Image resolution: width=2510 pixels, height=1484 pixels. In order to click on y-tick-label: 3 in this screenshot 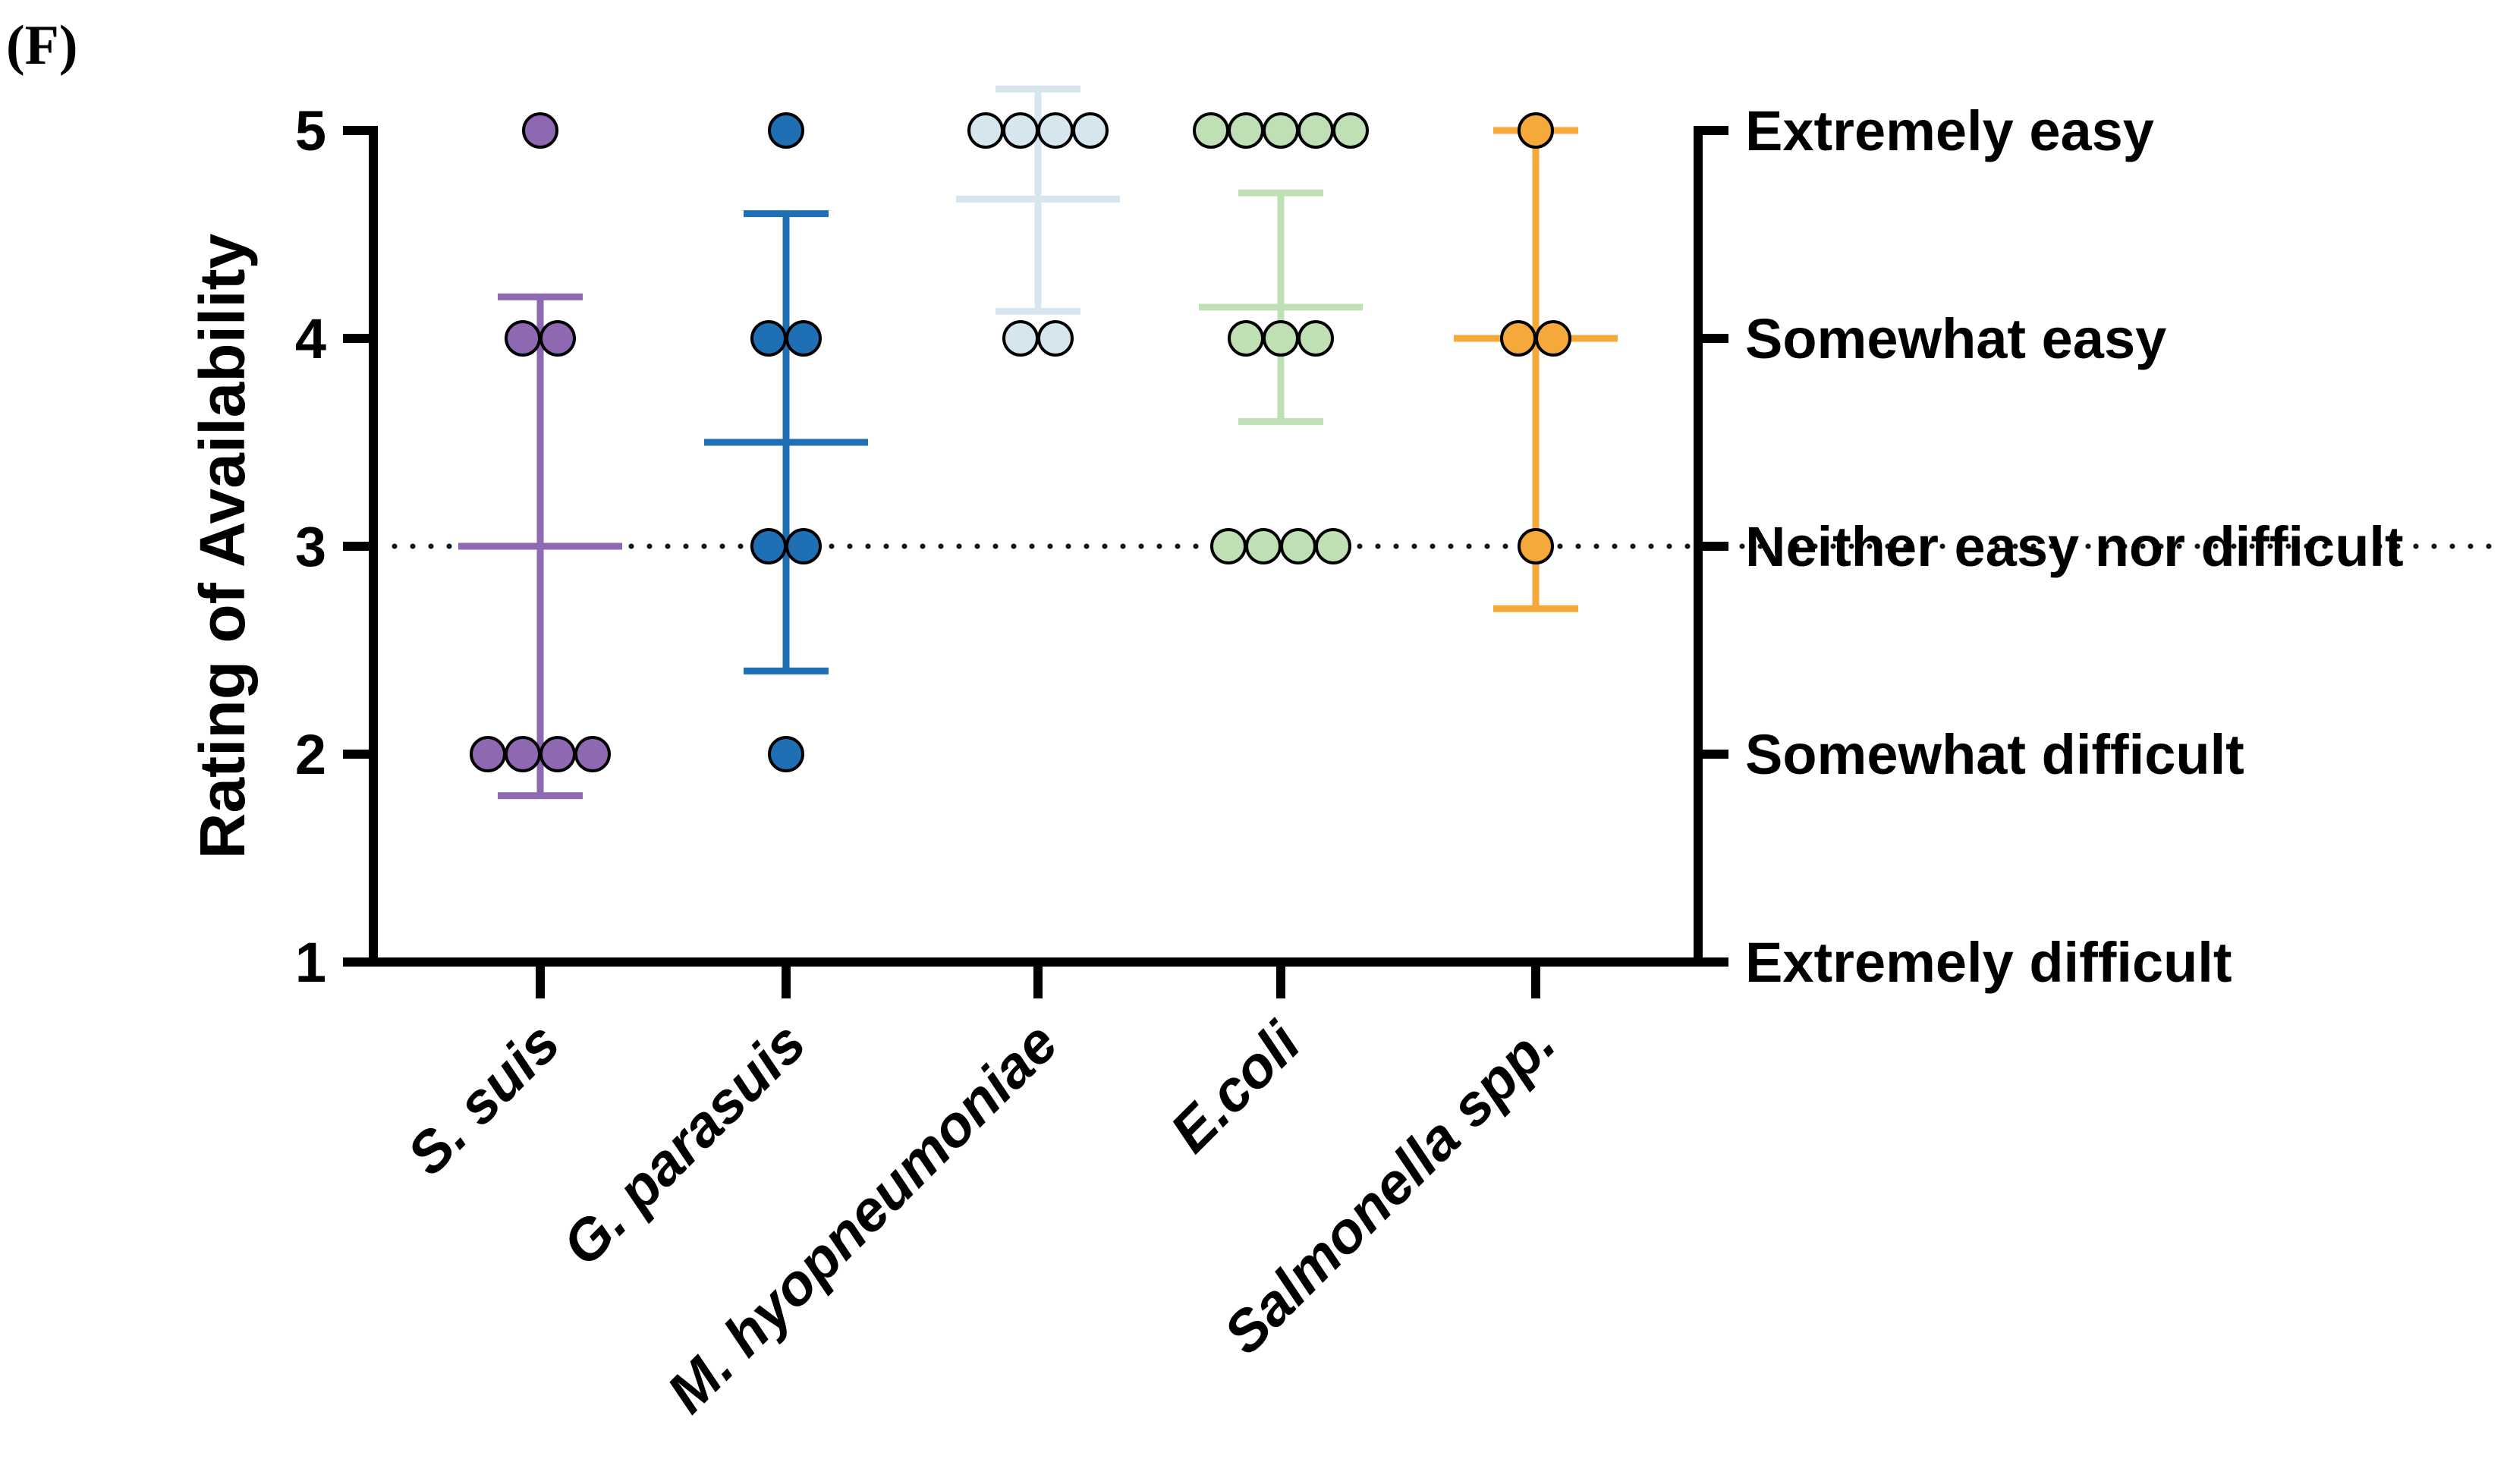, I will do `click(310, 546)`.